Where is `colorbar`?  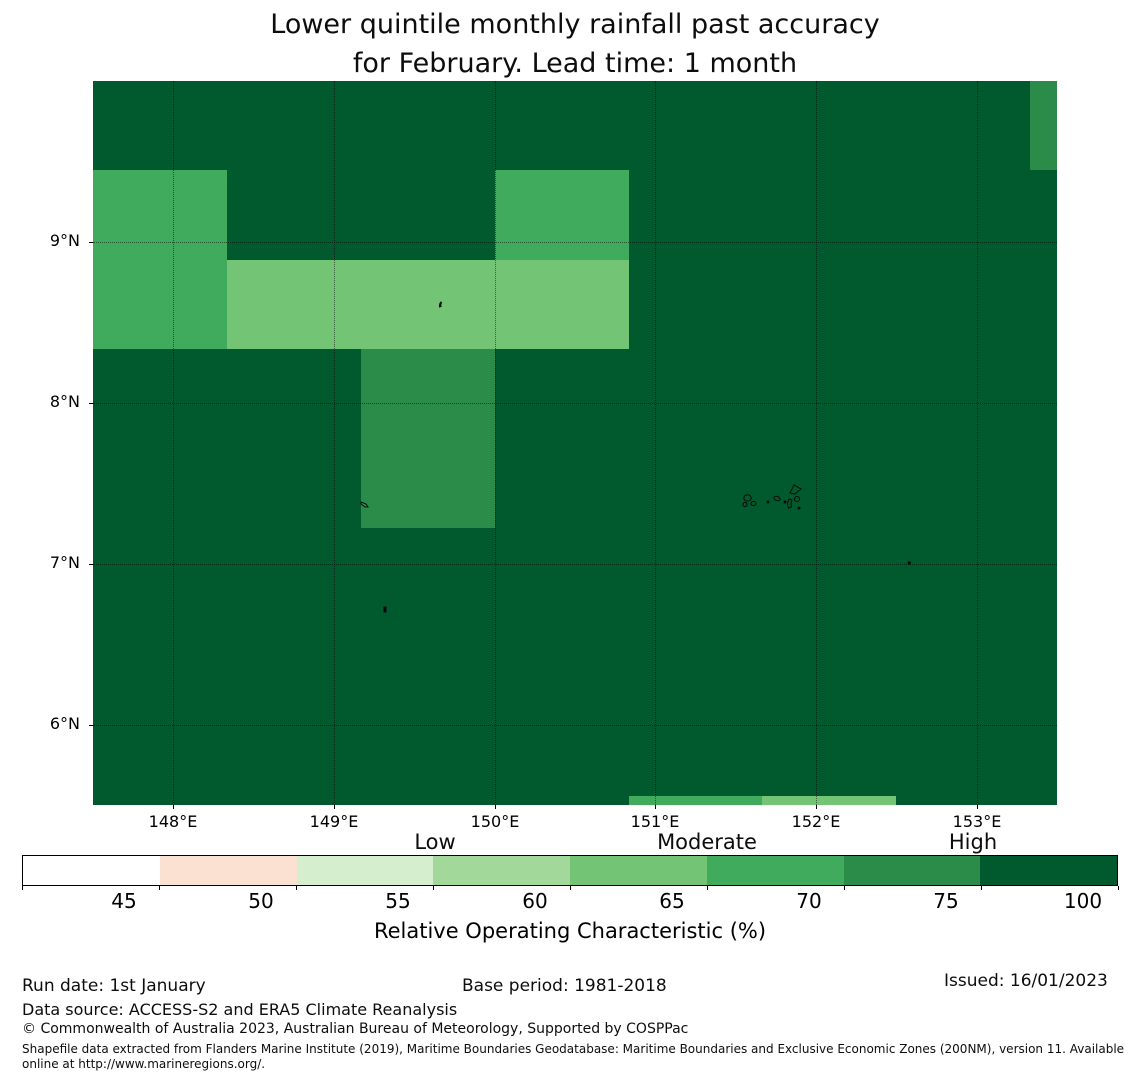
colorbar is located at coordinates (570, 870).